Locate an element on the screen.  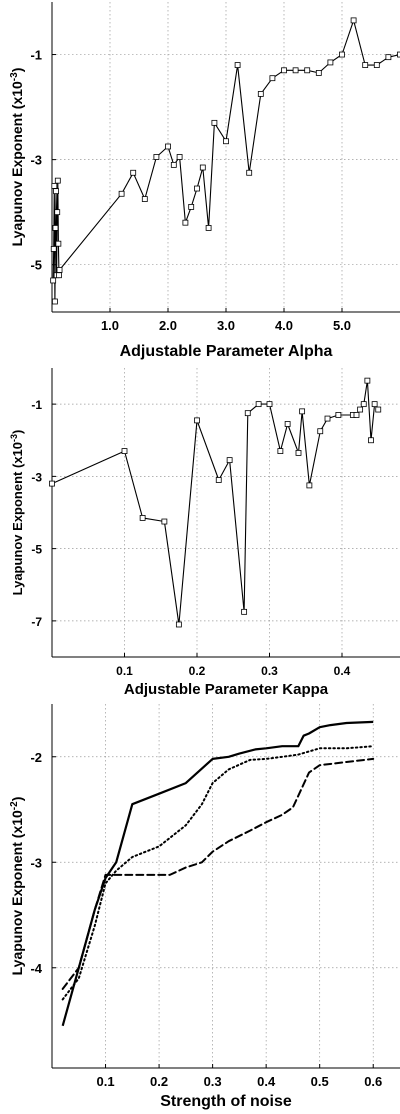
x-tick-label: 1.0 is located at coordinates (110, 325).